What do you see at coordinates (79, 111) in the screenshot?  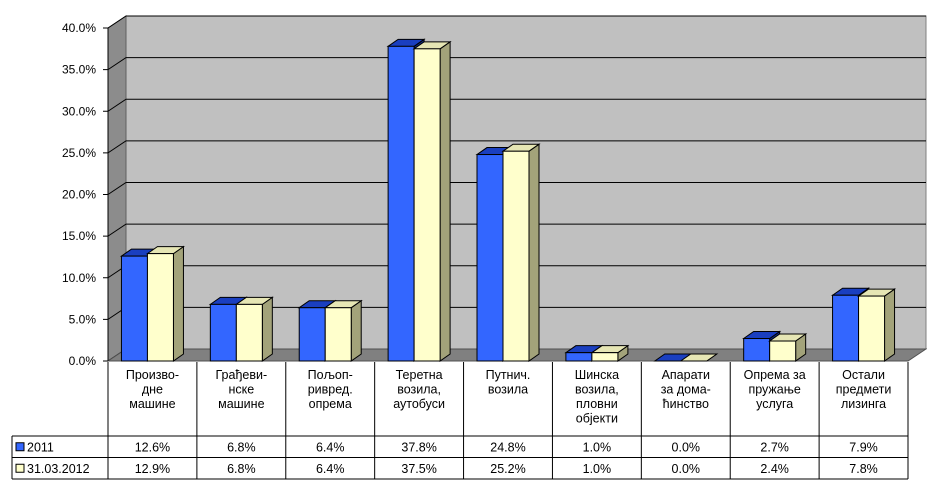 I see `y-tick-label: 30.0%` at bounding box center [79, 111].